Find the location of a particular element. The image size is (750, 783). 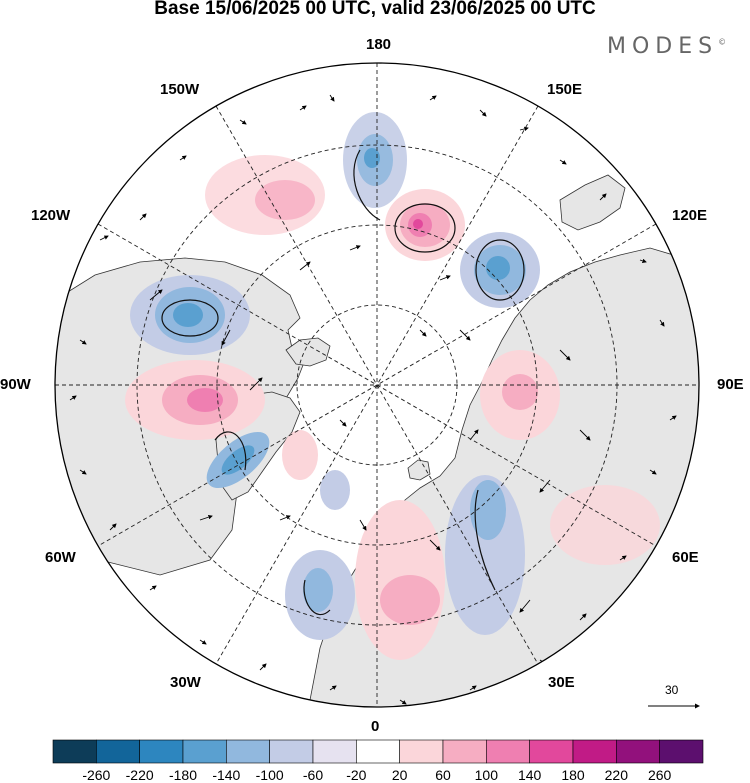

arctic-islands-land is located at coordinates (308, 352).